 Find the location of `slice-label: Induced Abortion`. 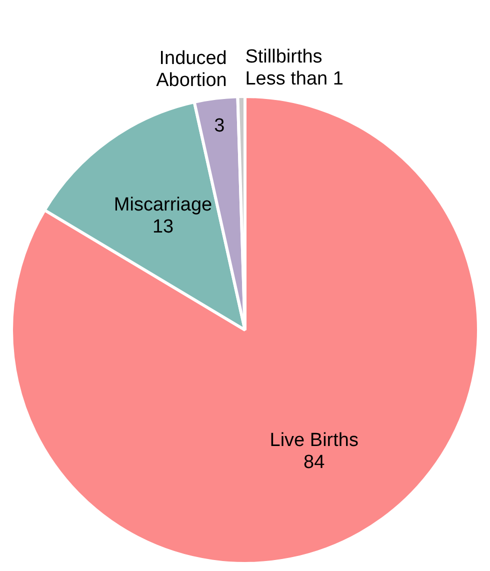

slice-label: Induced Abortion is located at coordinates (191, 70).